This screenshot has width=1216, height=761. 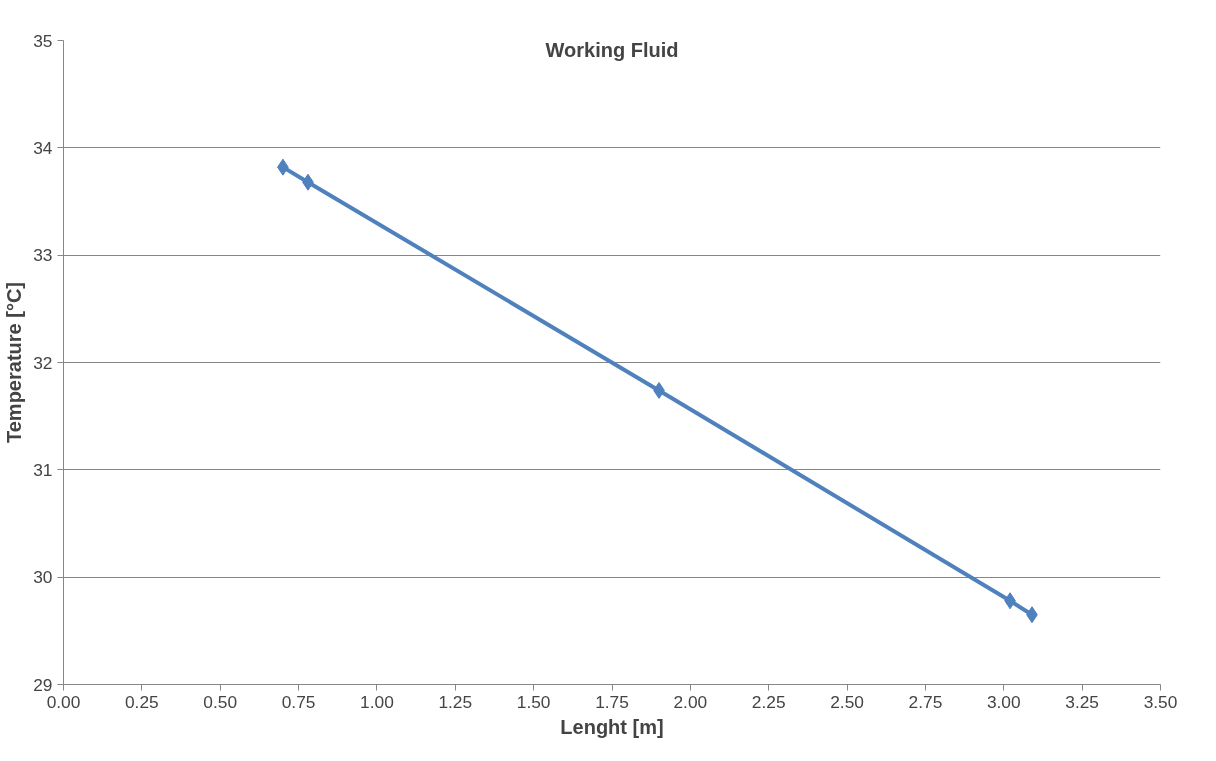 I want to click on x-tick-label: 2.50, so click(x=847, y=701).